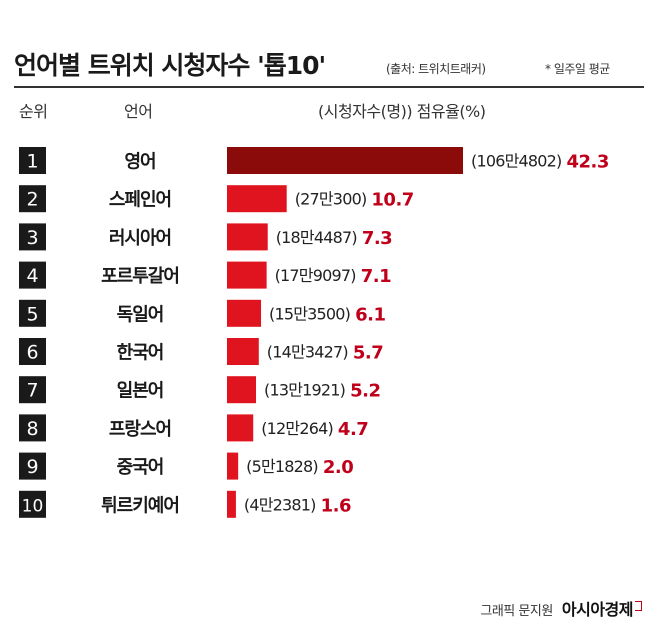 The image size is (658, 629). What do you see at coordinates (138, 111) in the screenshot?
I see `language-column-header: 언어` at bounding box center [138, 111].